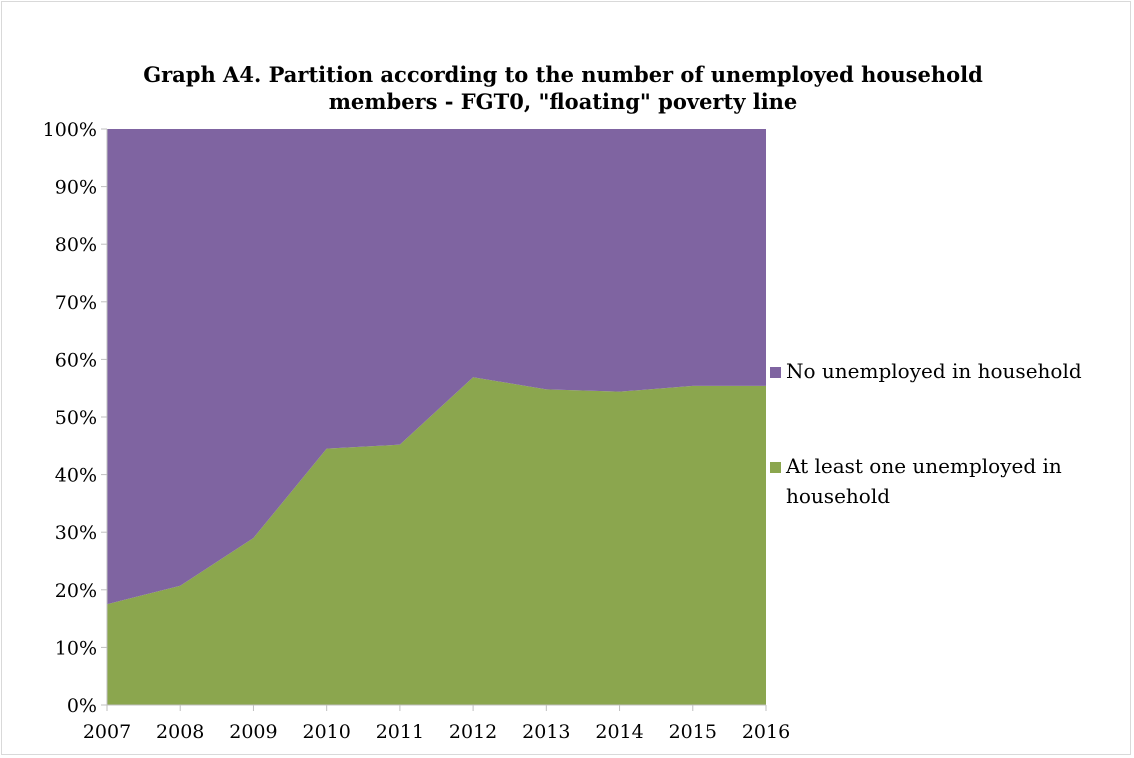  I want to click on legend-label-at-least-one-unemployed-line-2: household, so click(838, 496).